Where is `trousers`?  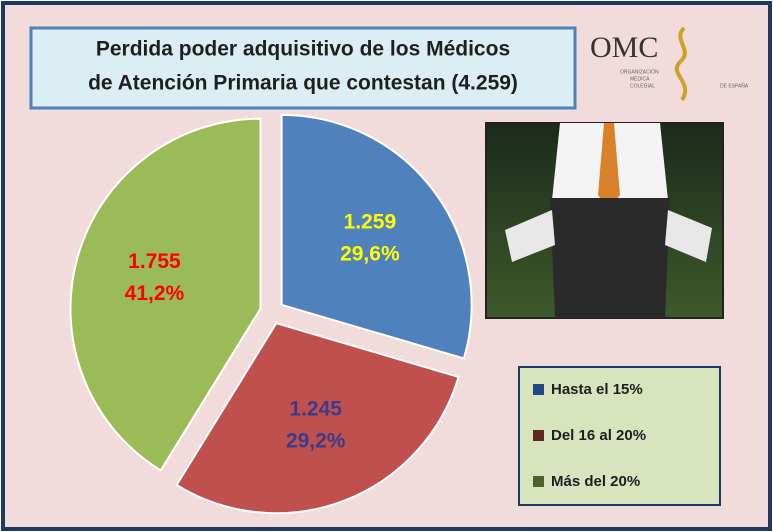
trousers is located at coordinates (610, 258).